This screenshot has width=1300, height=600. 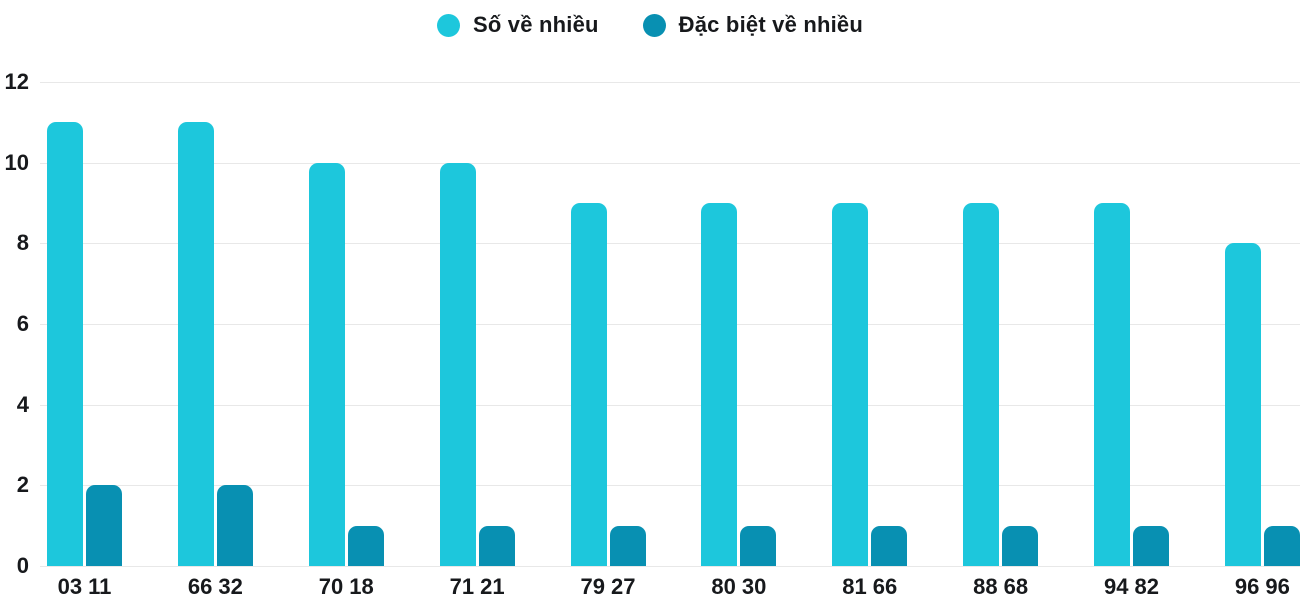 I want to click on y-tick-label-10: 10, so click(x=16, y=162).